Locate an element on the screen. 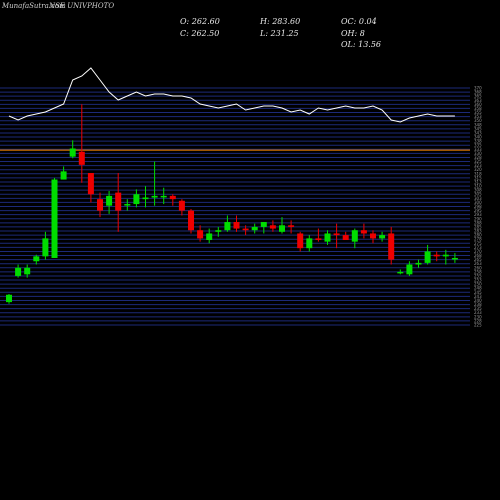 The image size is (500, 500). y-tick-label: 255 is located at coordinates (478, 275).